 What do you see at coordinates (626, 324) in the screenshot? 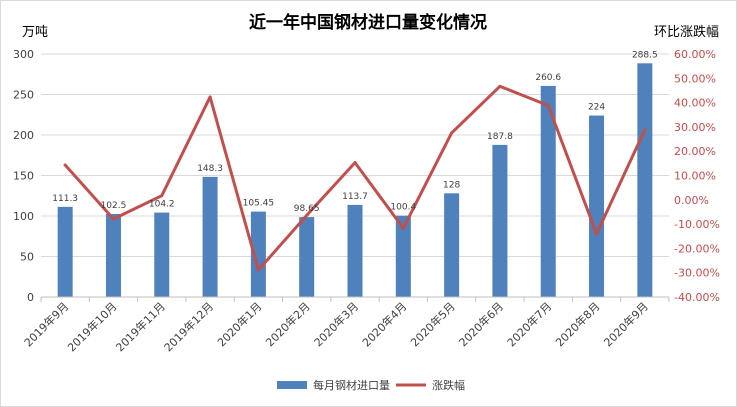
I see `x-axis-category-label: 2020年9月` at bounding box center [626, 324].